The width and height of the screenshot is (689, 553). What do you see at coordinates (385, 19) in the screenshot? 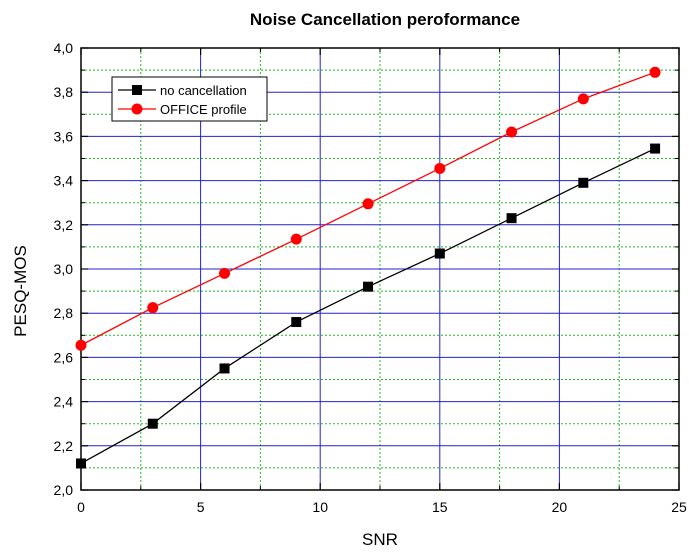
I see `chart-title: Noise Cancellation peroformance` at bounding box center [385, 19].